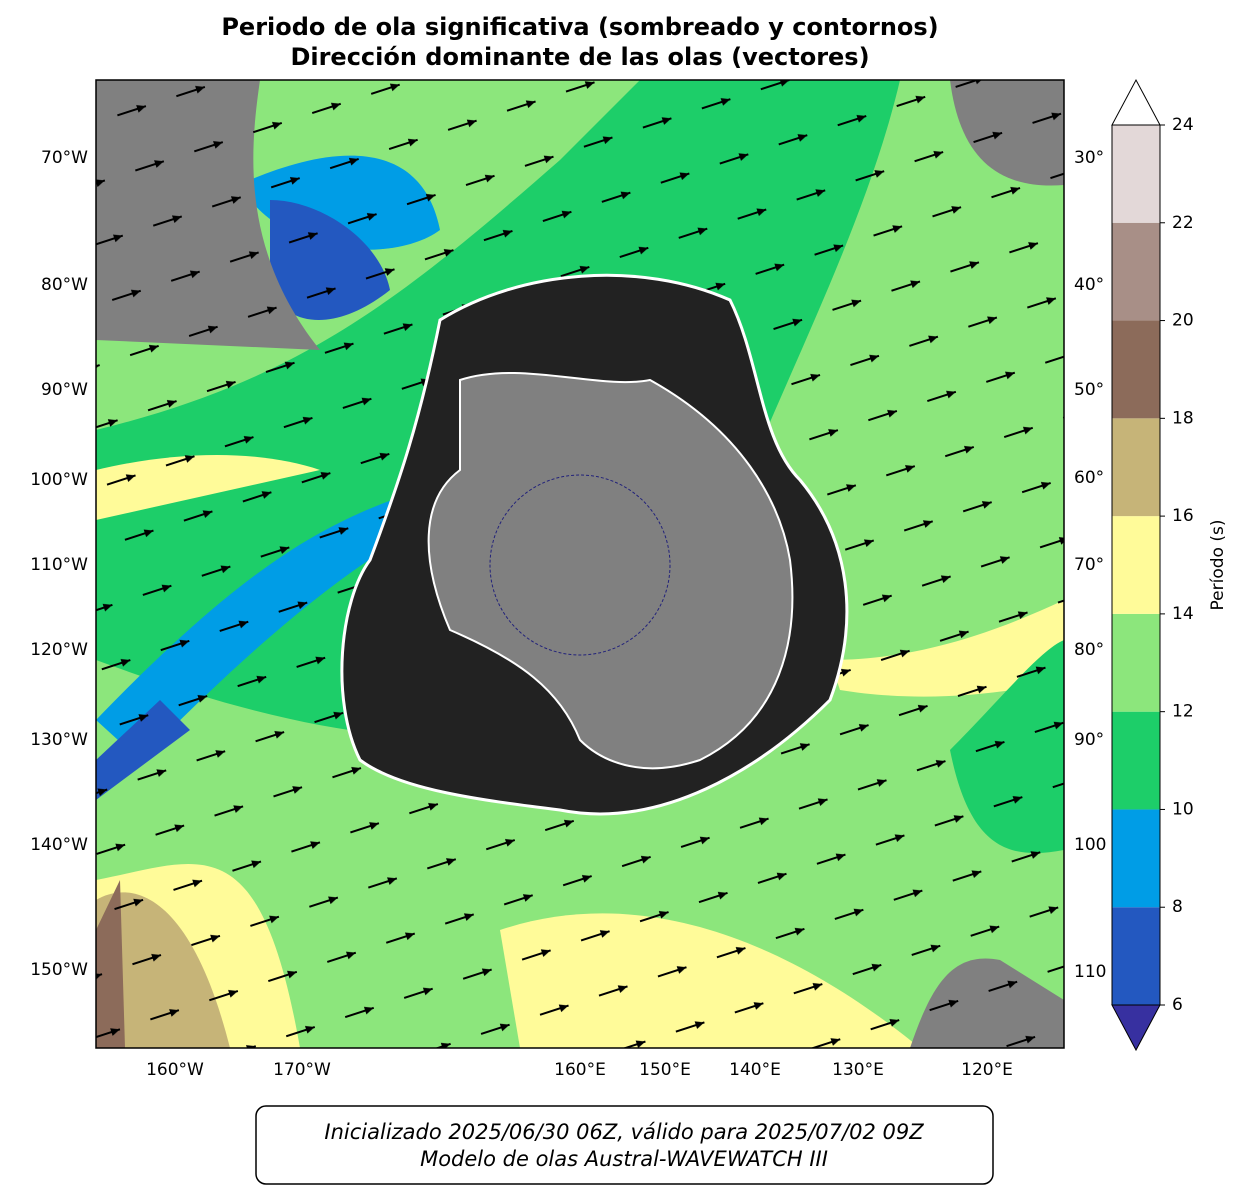 The height and width of the screenshot is (1191, 1244). Describe the element at coordinates (987, 1070) in the screenshot. I see `lon-label: 120°E` at that location.